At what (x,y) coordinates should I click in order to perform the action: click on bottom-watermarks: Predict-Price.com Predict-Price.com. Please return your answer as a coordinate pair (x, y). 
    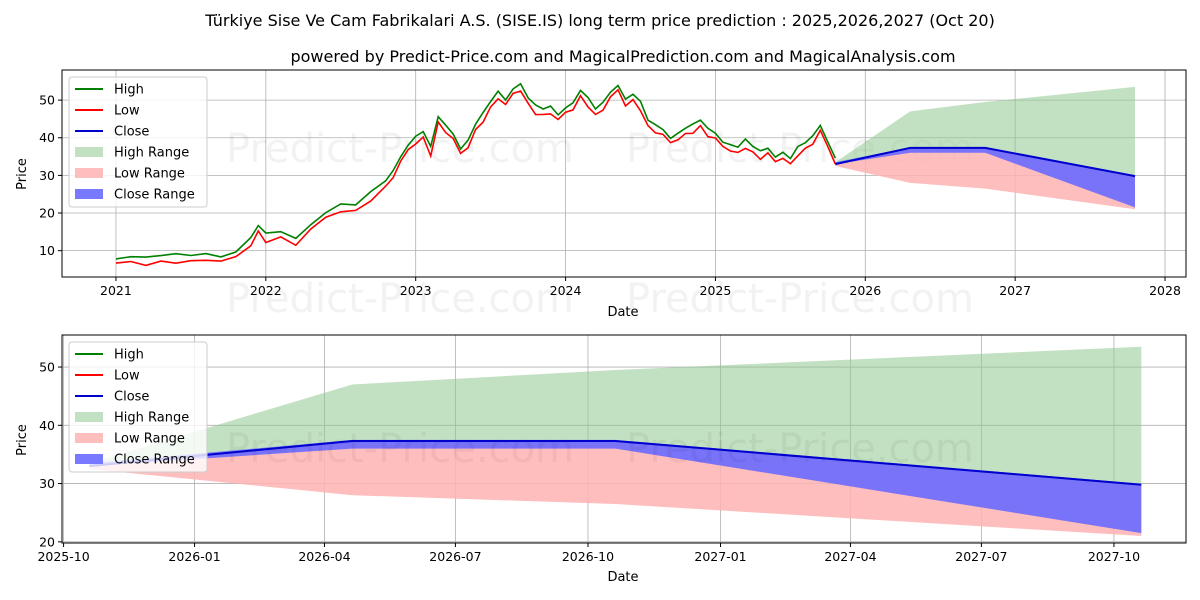
    Looking at the image, I should click on (600, 449).